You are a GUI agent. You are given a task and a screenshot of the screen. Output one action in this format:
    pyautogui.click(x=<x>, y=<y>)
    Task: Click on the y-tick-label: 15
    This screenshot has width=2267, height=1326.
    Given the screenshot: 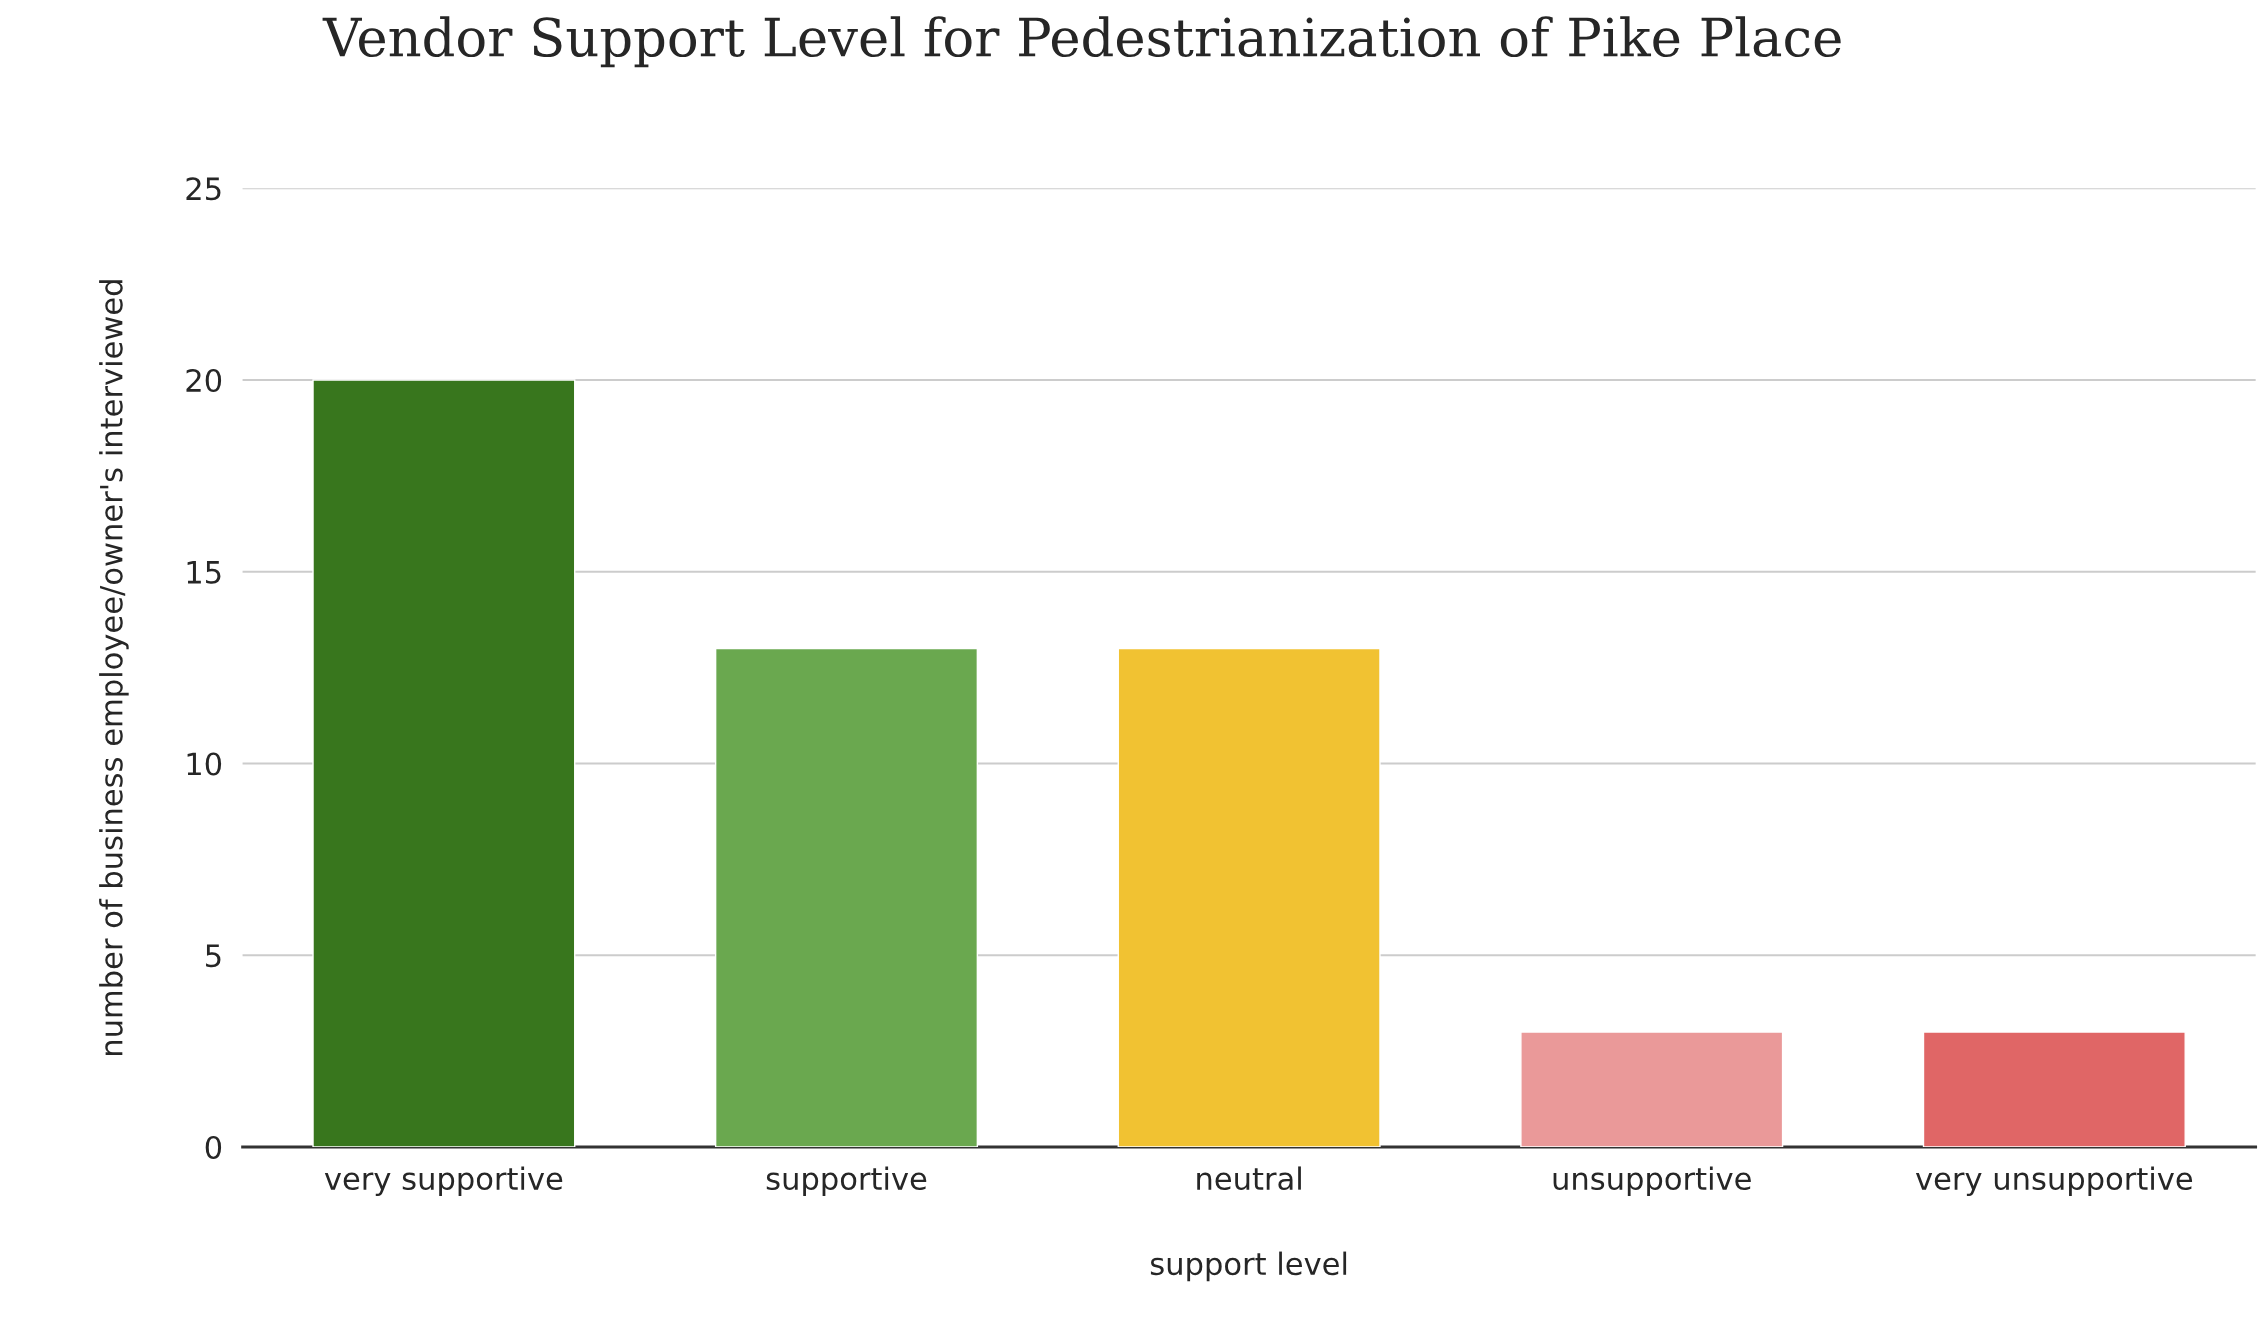 What is the action you would take?
    pyautogui.click(x=204, y=572)
    